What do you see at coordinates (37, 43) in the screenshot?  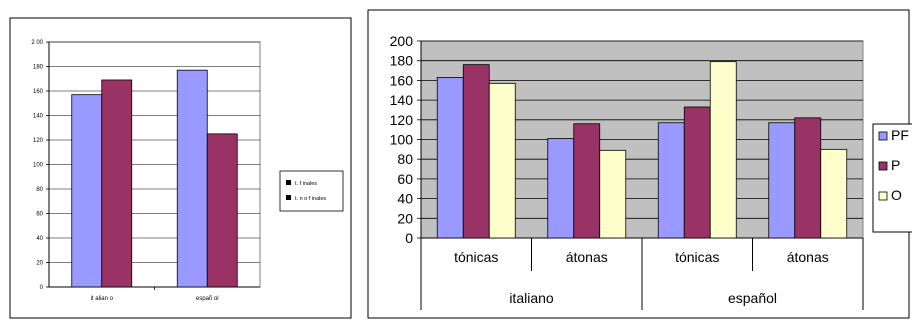 I see `y-tick-label: 2 00` at bounding box center [37, 43].